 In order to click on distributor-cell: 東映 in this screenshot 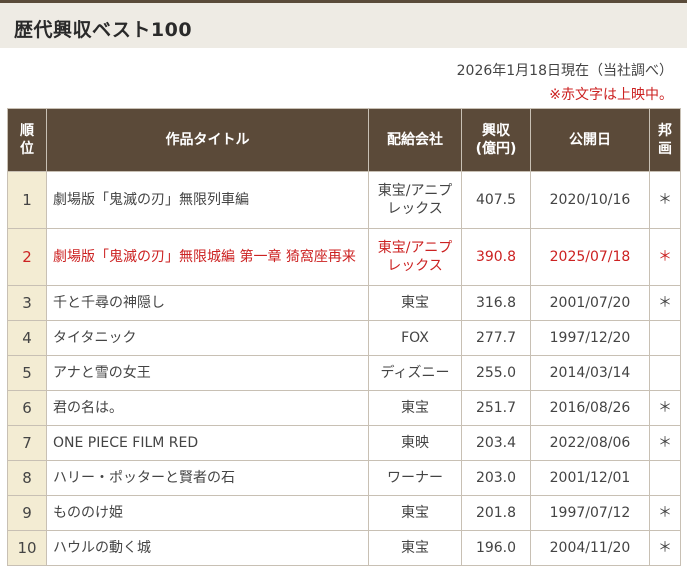, I will do `click(415, 443)`.